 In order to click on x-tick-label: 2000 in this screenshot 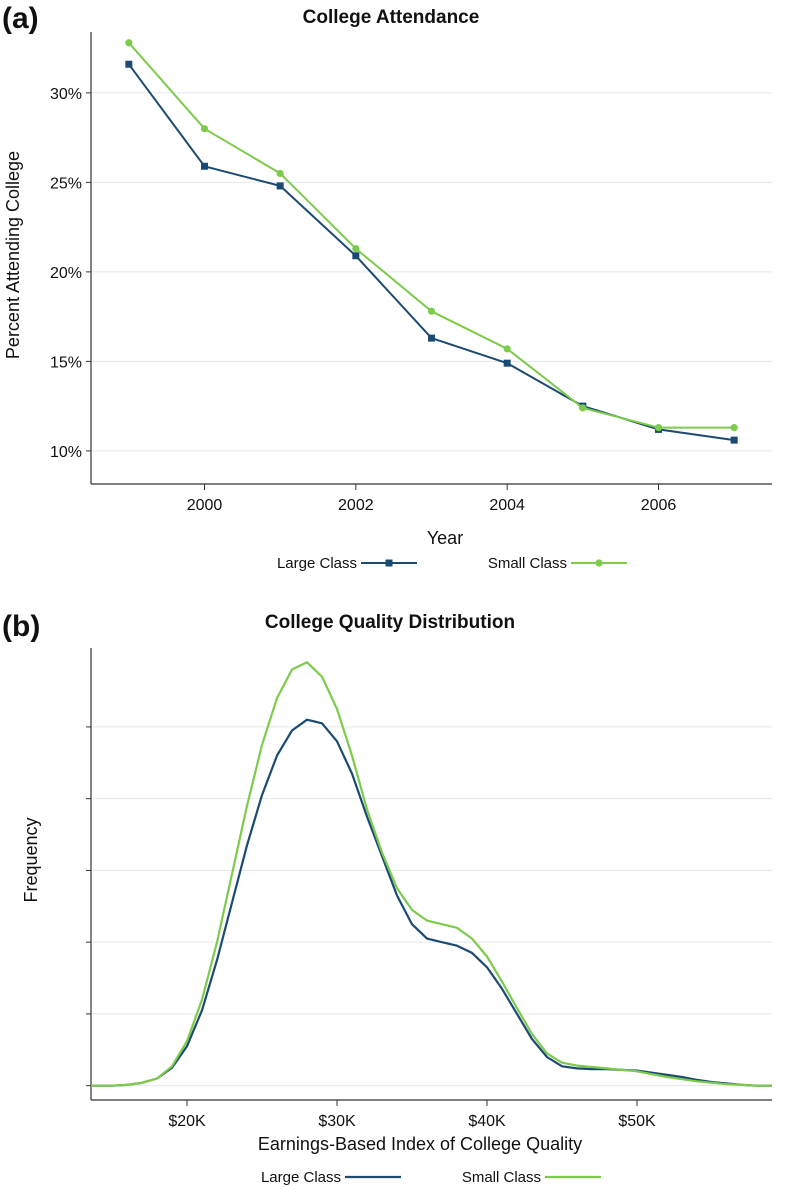, I will do `click(205, 505)`.